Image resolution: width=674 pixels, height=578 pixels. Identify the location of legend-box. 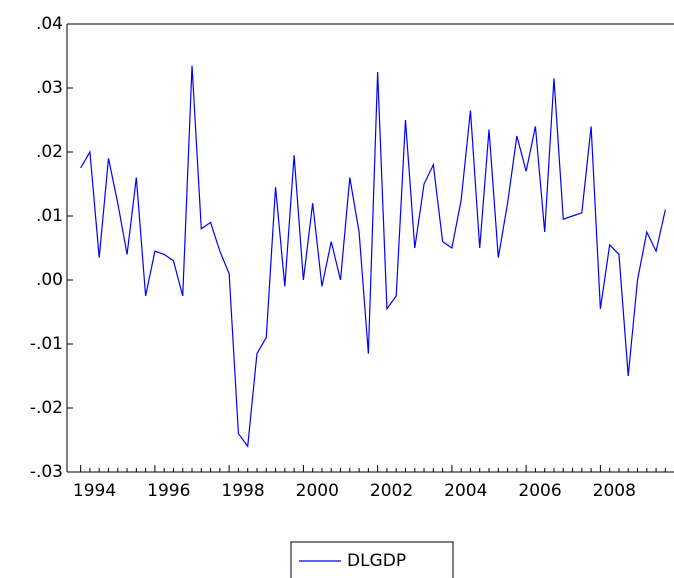
(372, 559).